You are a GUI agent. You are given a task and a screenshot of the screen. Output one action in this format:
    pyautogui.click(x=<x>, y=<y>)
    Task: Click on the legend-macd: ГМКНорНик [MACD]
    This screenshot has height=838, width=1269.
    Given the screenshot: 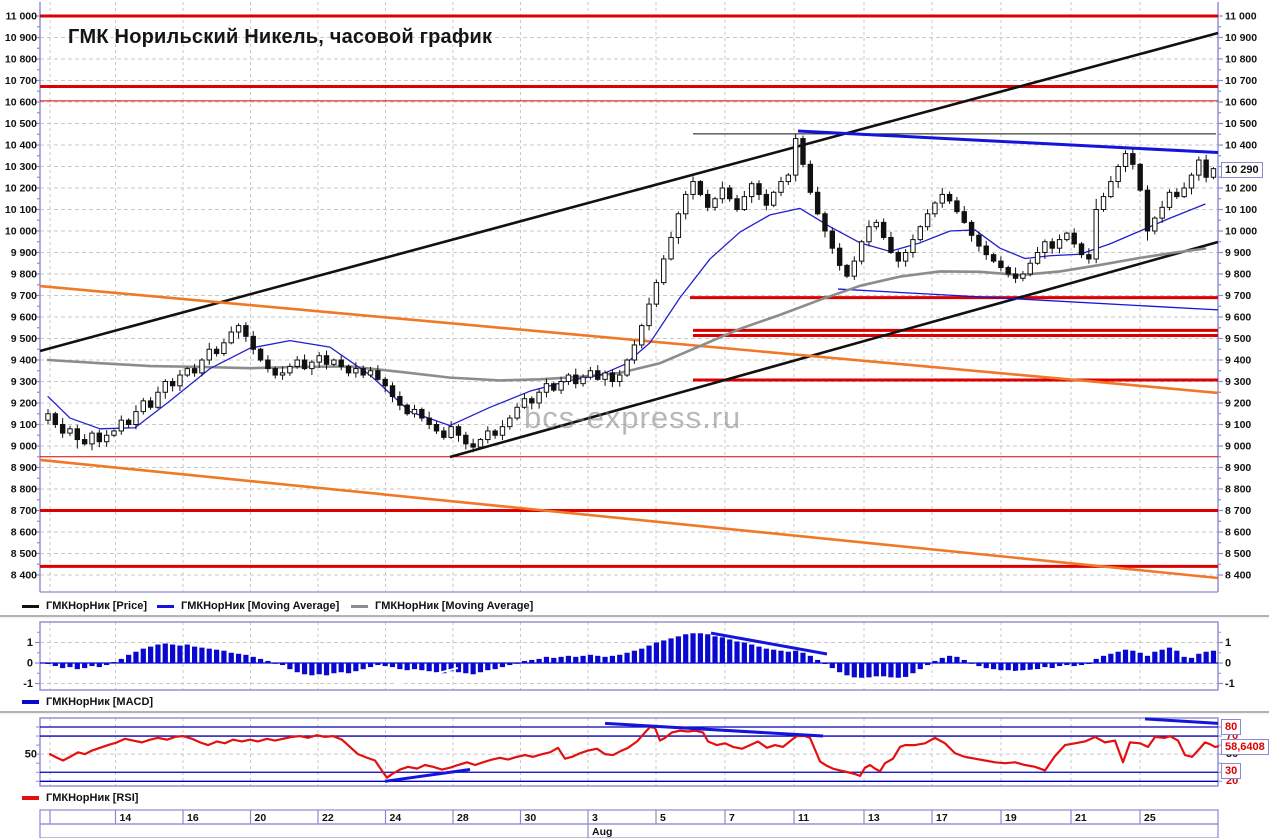 What is the action you would take?
    pyautogui.click(x=87, y=702)
    